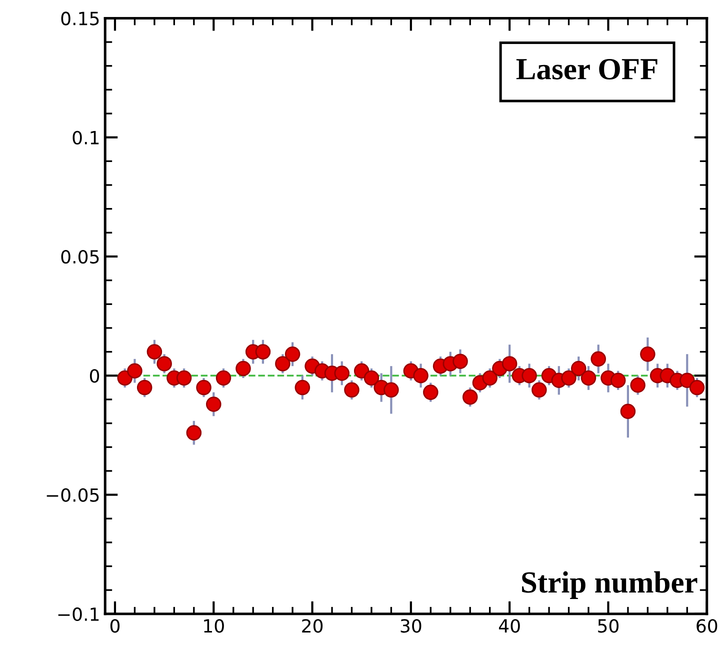  Describe the element at coordinates (509, 626) in the screenshot. I see `x-tick-label: 40` at that location.